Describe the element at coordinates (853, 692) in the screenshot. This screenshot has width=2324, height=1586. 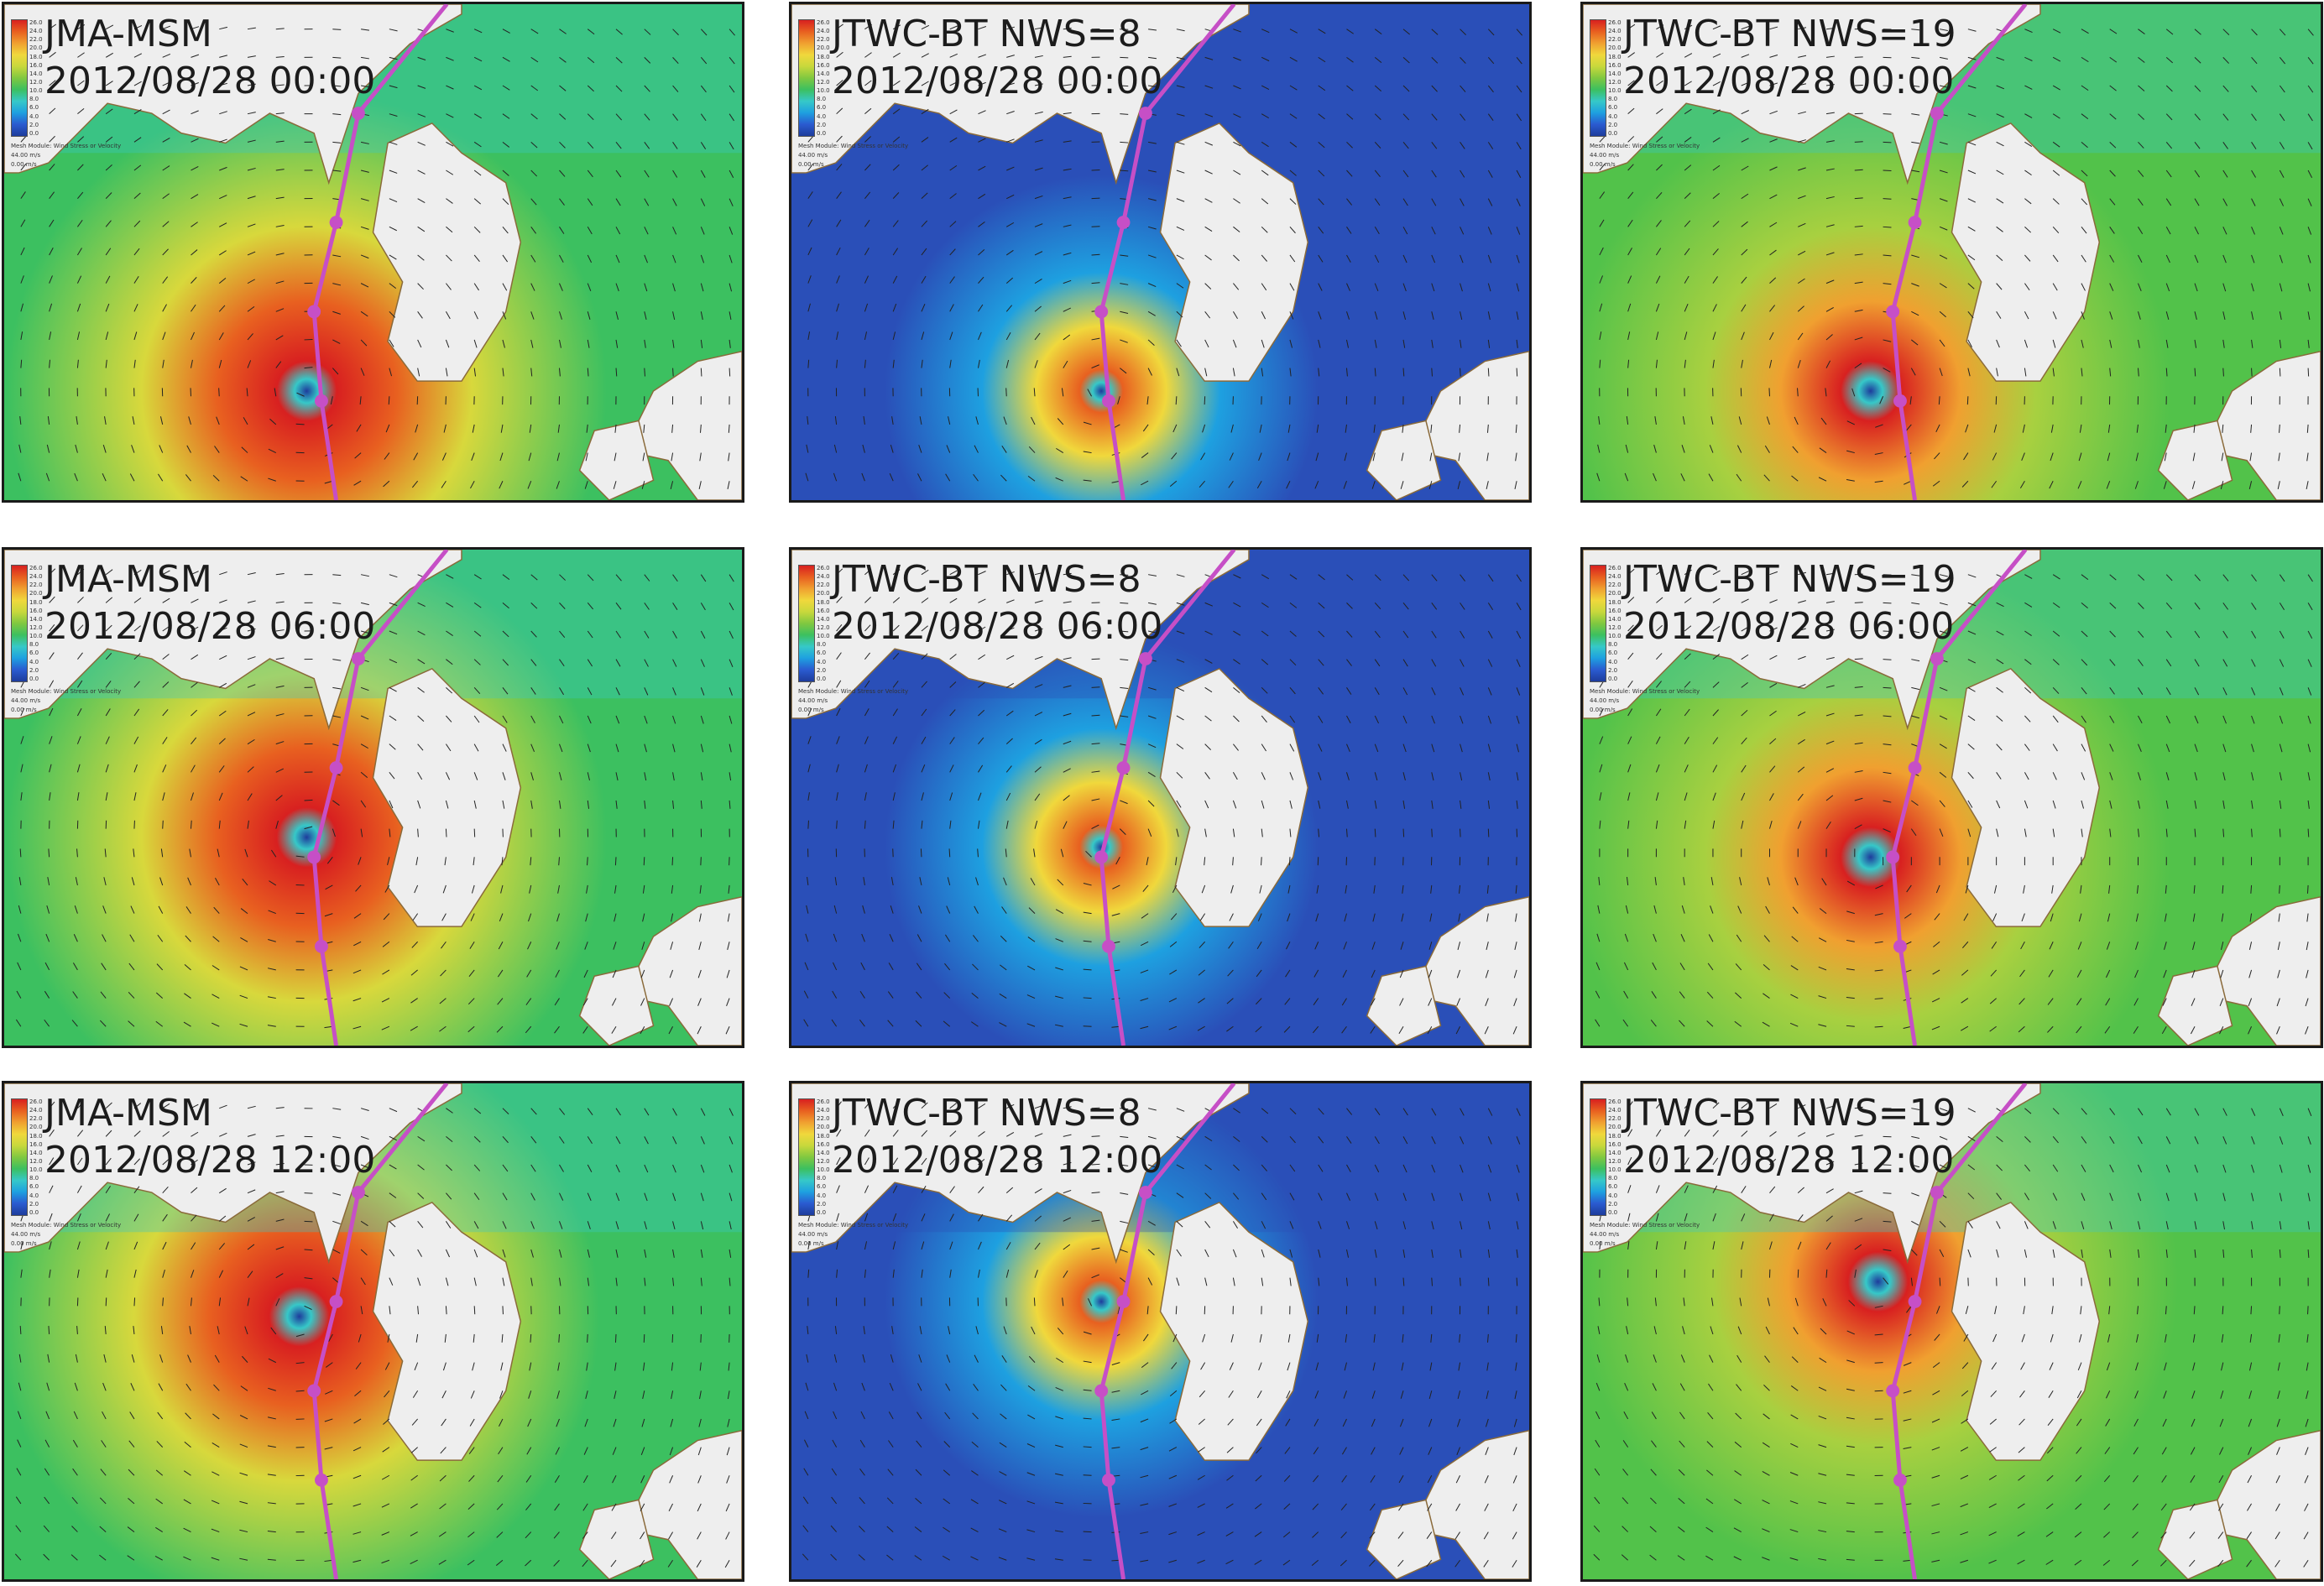
I see `legend-line: Mesh Module: Wind Stress or Velocity` at that location.